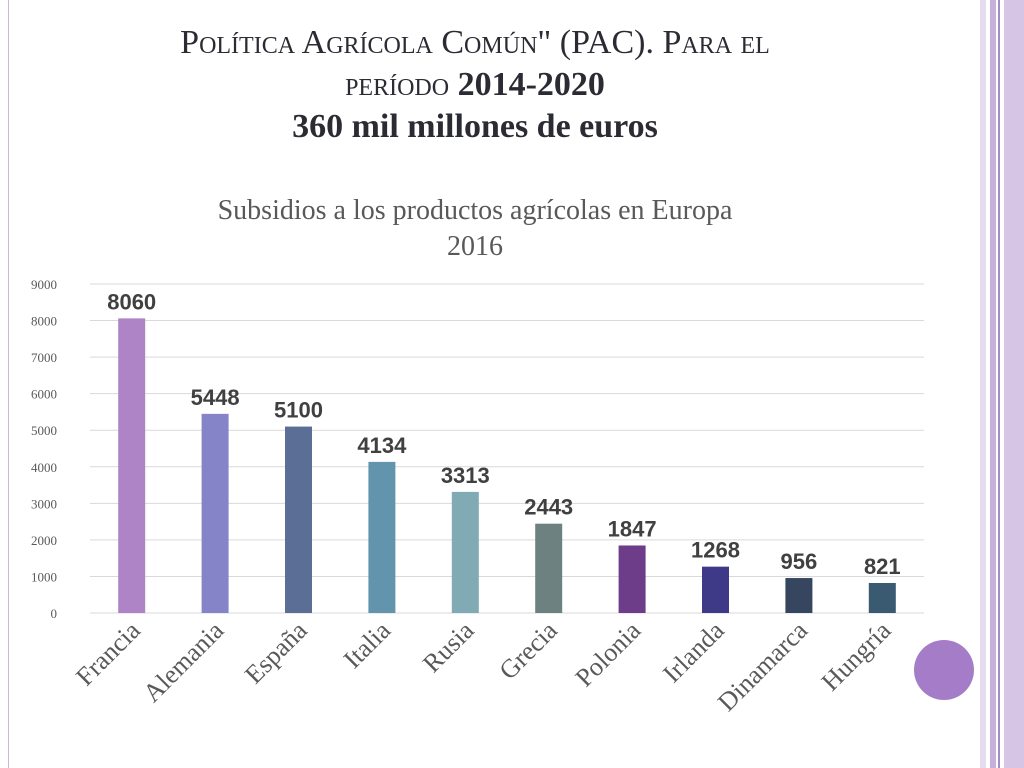 The image size is (1024, 768). Describe the element at coordinates (448, 646) in the screenshot. I see `x-tick-label: Rusia` at that location.